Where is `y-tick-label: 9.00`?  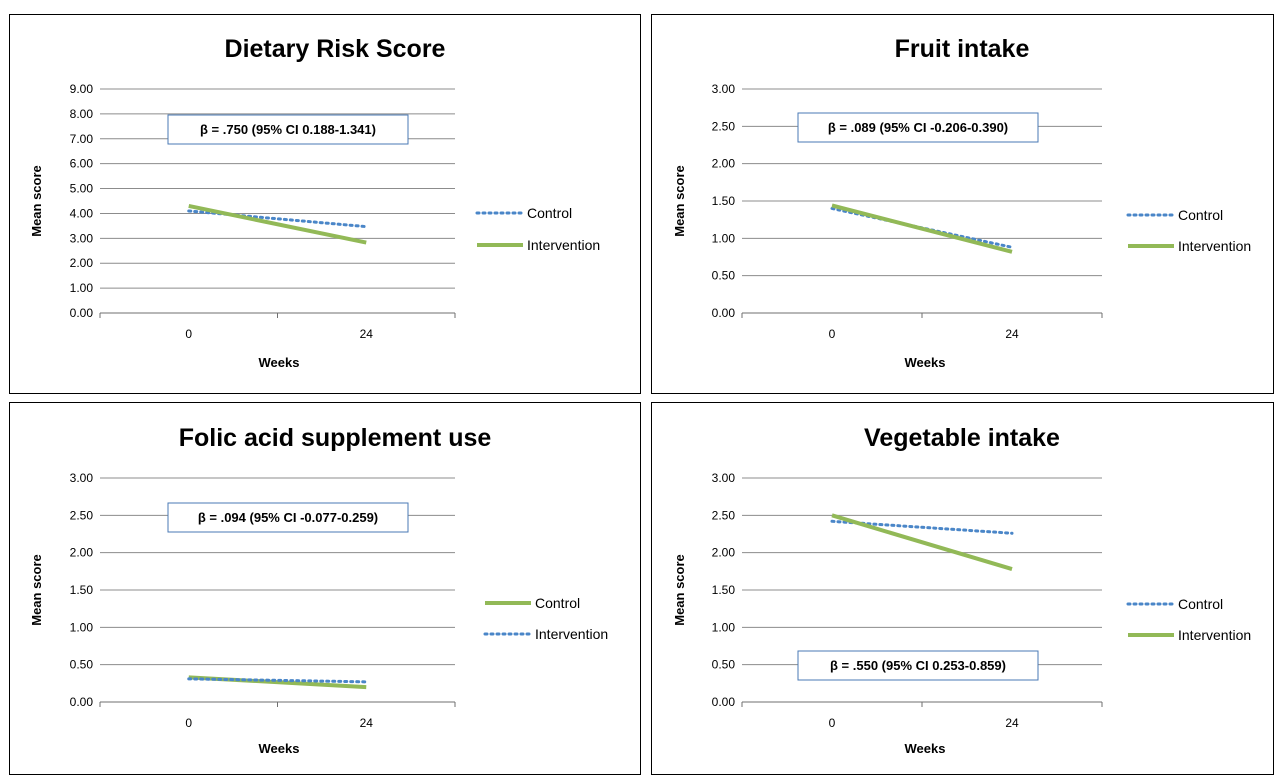 y-tick-label: 9.00 is located at coordinates (82, 89).